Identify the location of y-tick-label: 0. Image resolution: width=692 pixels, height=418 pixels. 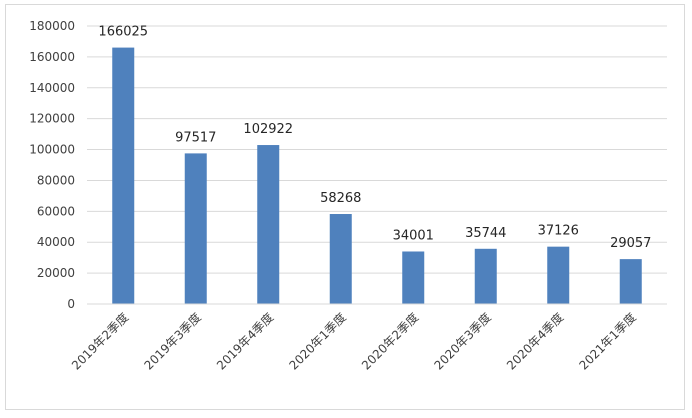
(71, 304).